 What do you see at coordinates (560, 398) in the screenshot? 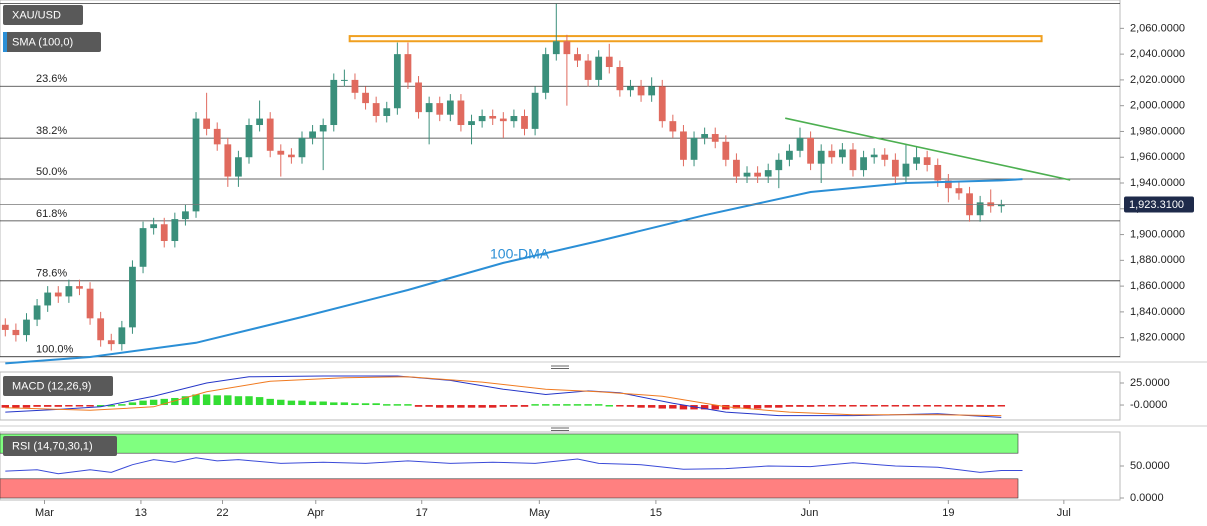
I see `resize-handle` at bounding box center [560, 398].